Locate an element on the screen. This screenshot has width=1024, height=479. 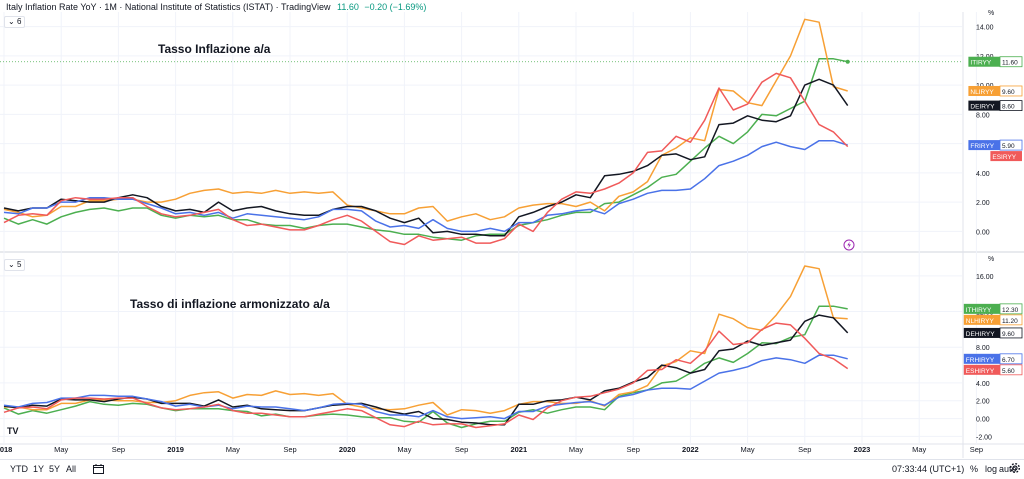
pane-1-title: Tasso Inflazione a/a is located at coordinates (214, 49).